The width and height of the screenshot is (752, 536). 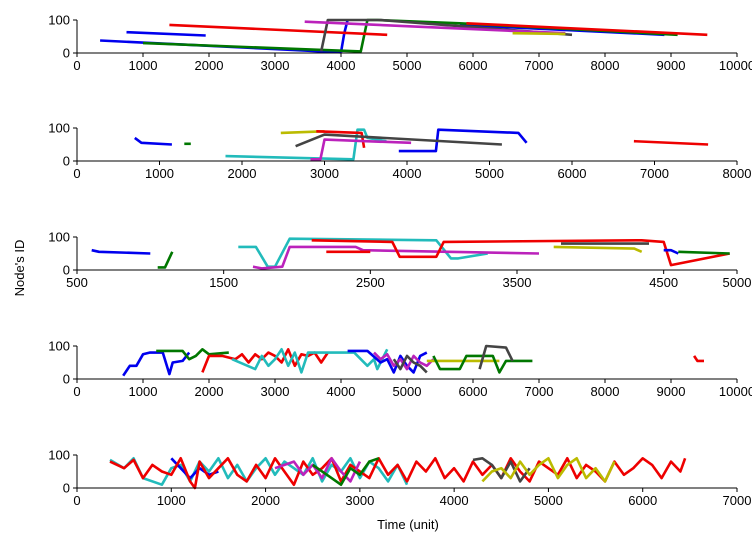 I want to click on x-tick-label: 4500, so click(x=663, y=282).